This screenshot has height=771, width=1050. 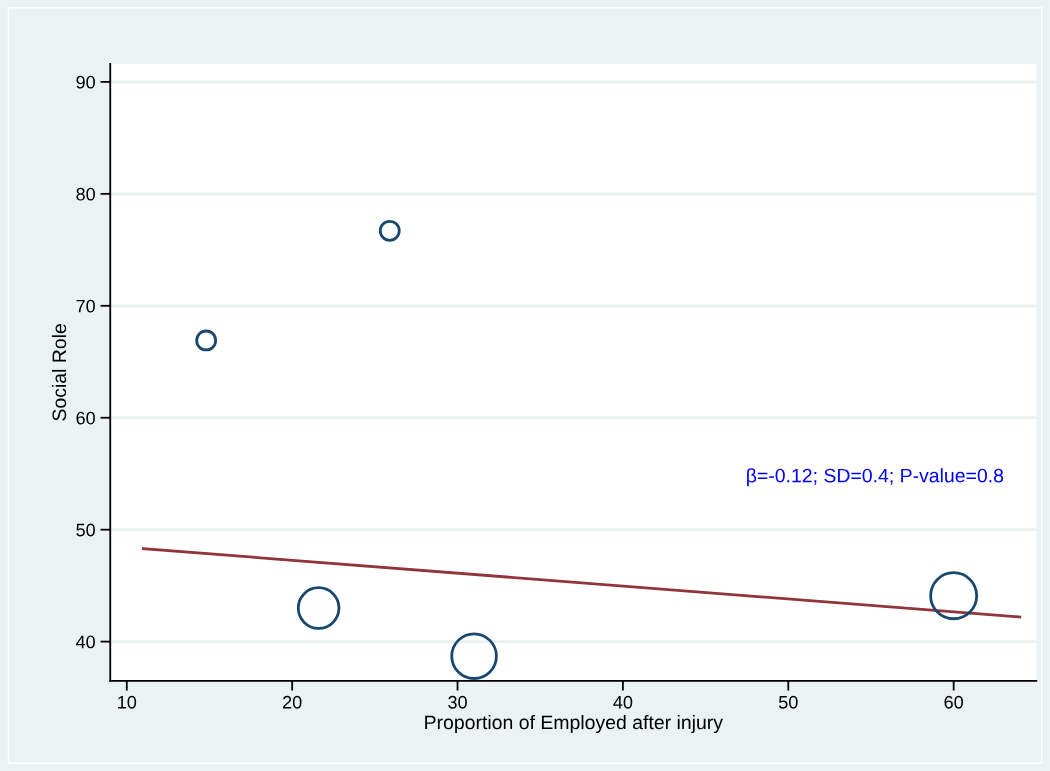 What do you see at coordinates (788, 702) in the screenshot?
I see `x-tick-label: 50` at bounding box center [788, 702].